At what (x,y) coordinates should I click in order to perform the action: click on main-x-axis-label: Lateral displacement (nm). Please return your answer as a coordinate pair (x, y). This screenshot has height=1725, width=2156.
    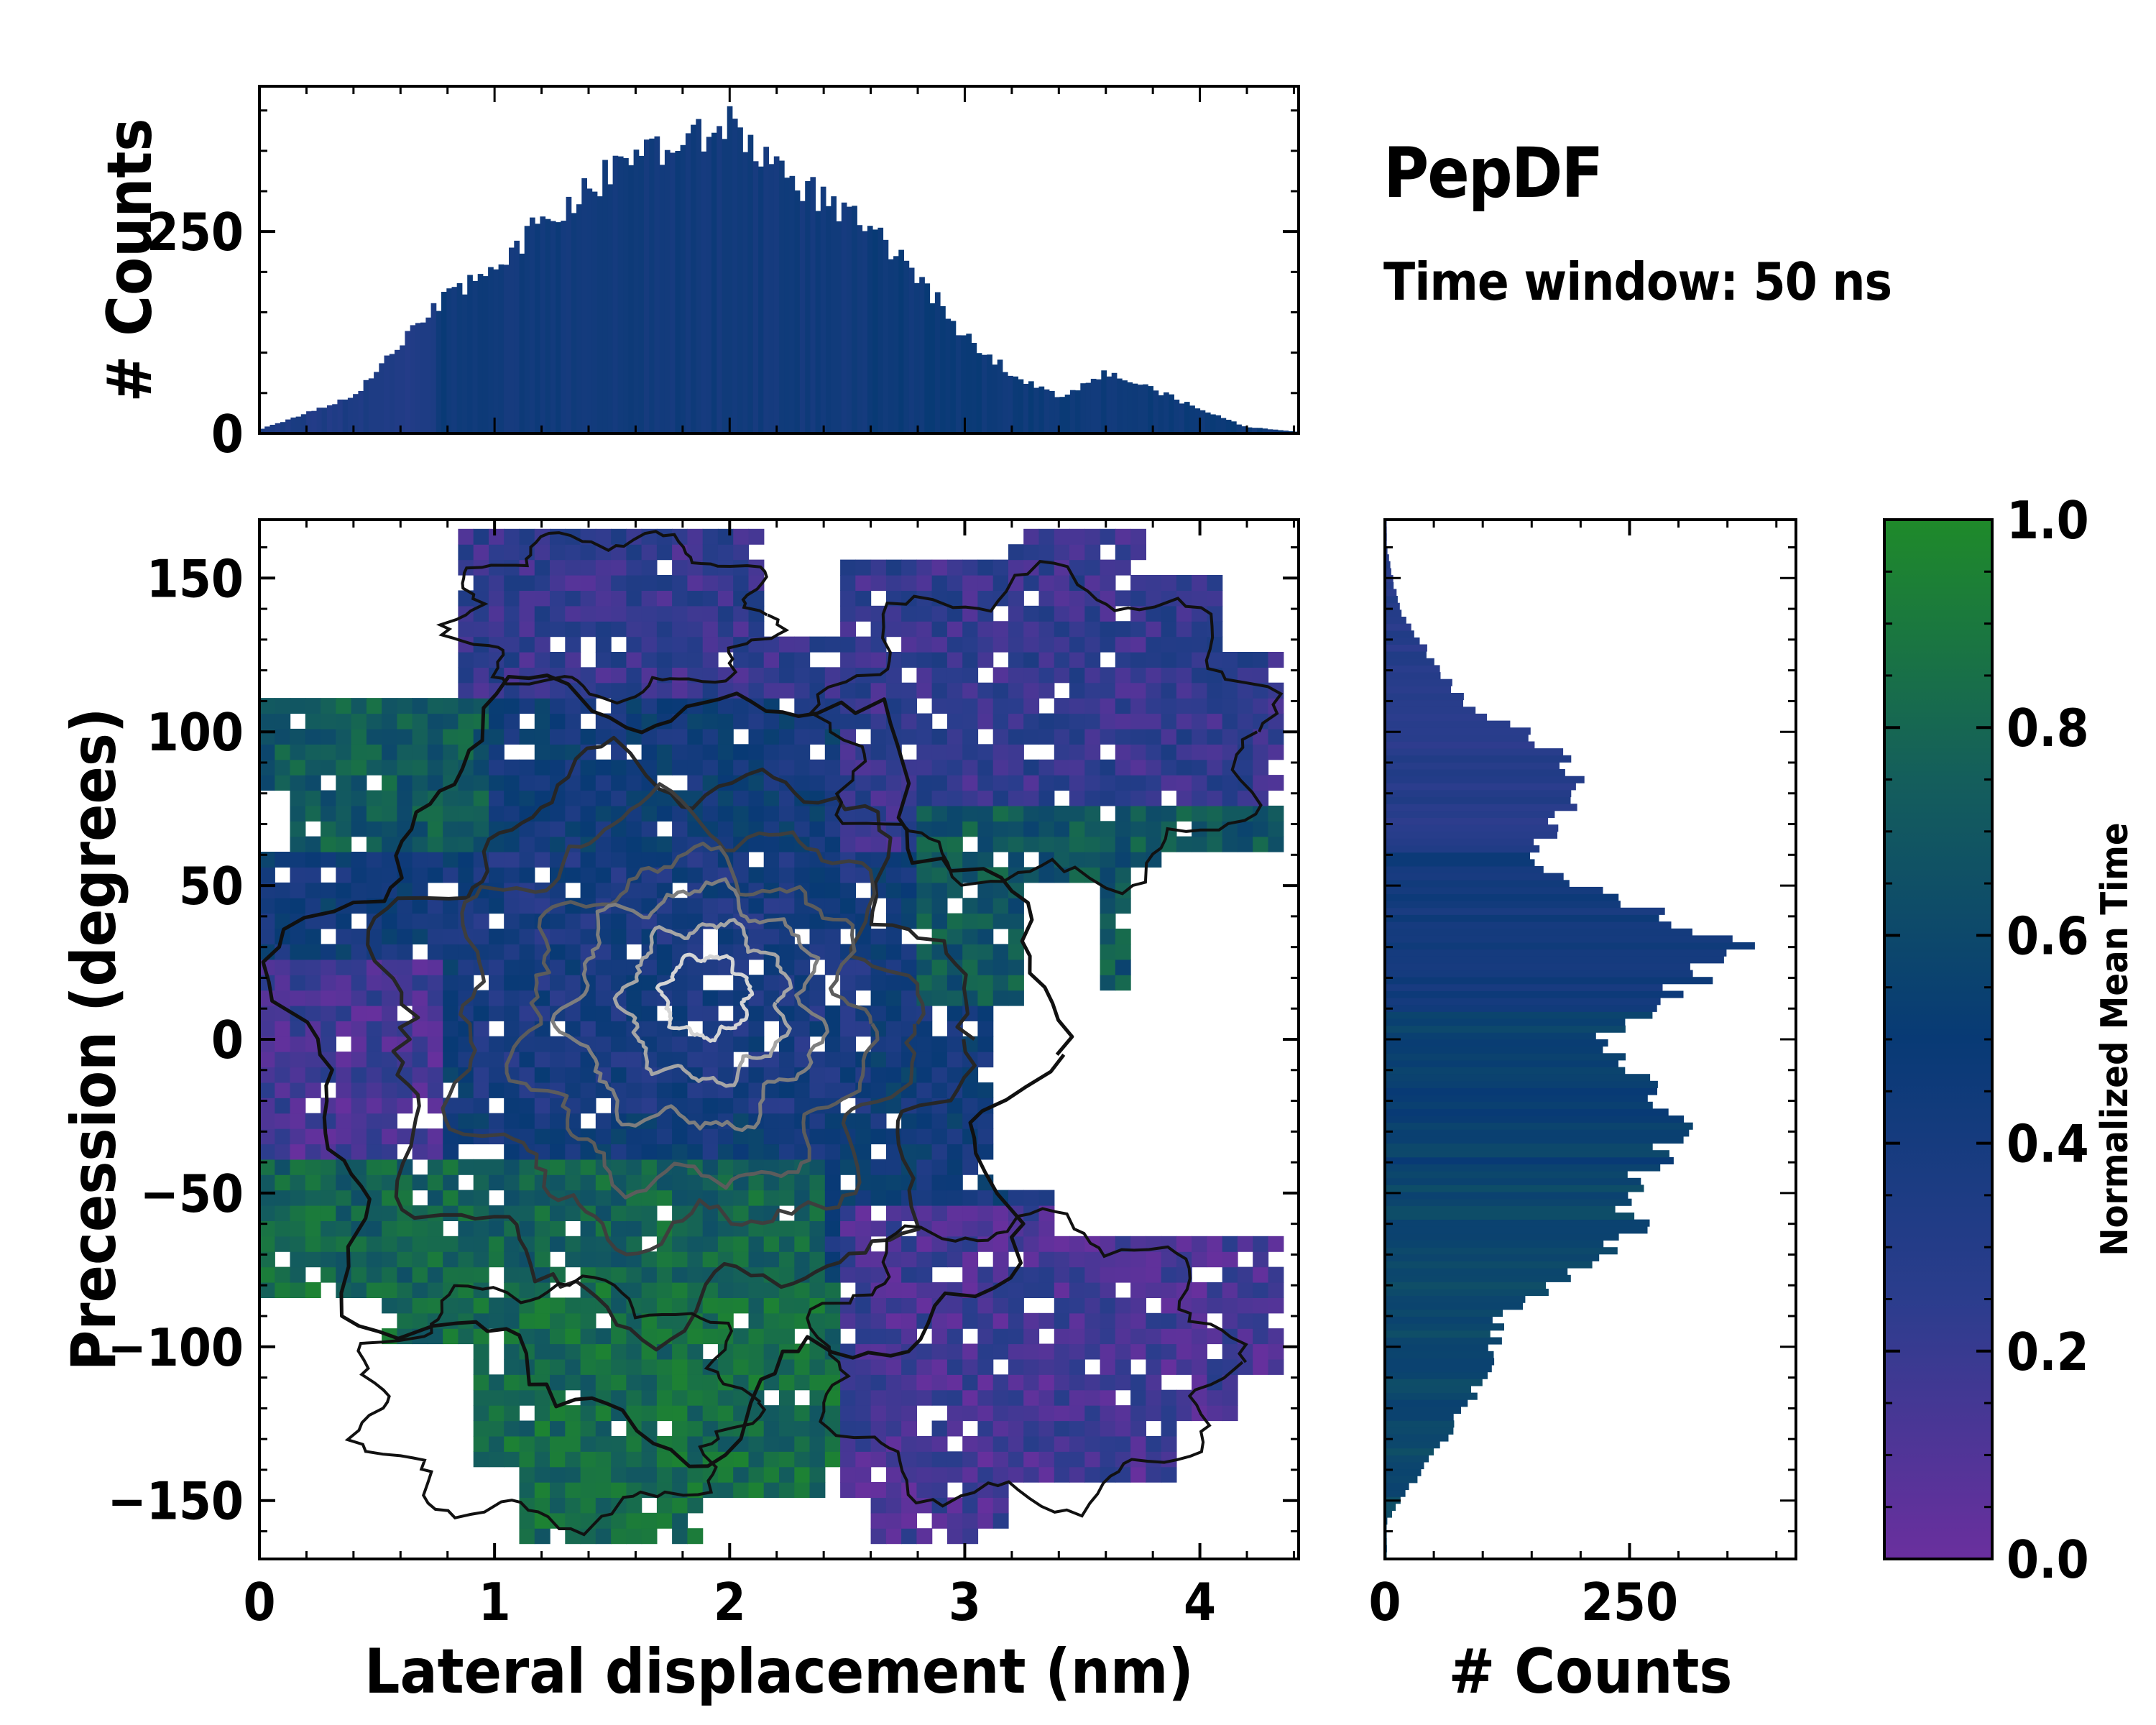
    Looking at the image, I should click on (779, 1672).